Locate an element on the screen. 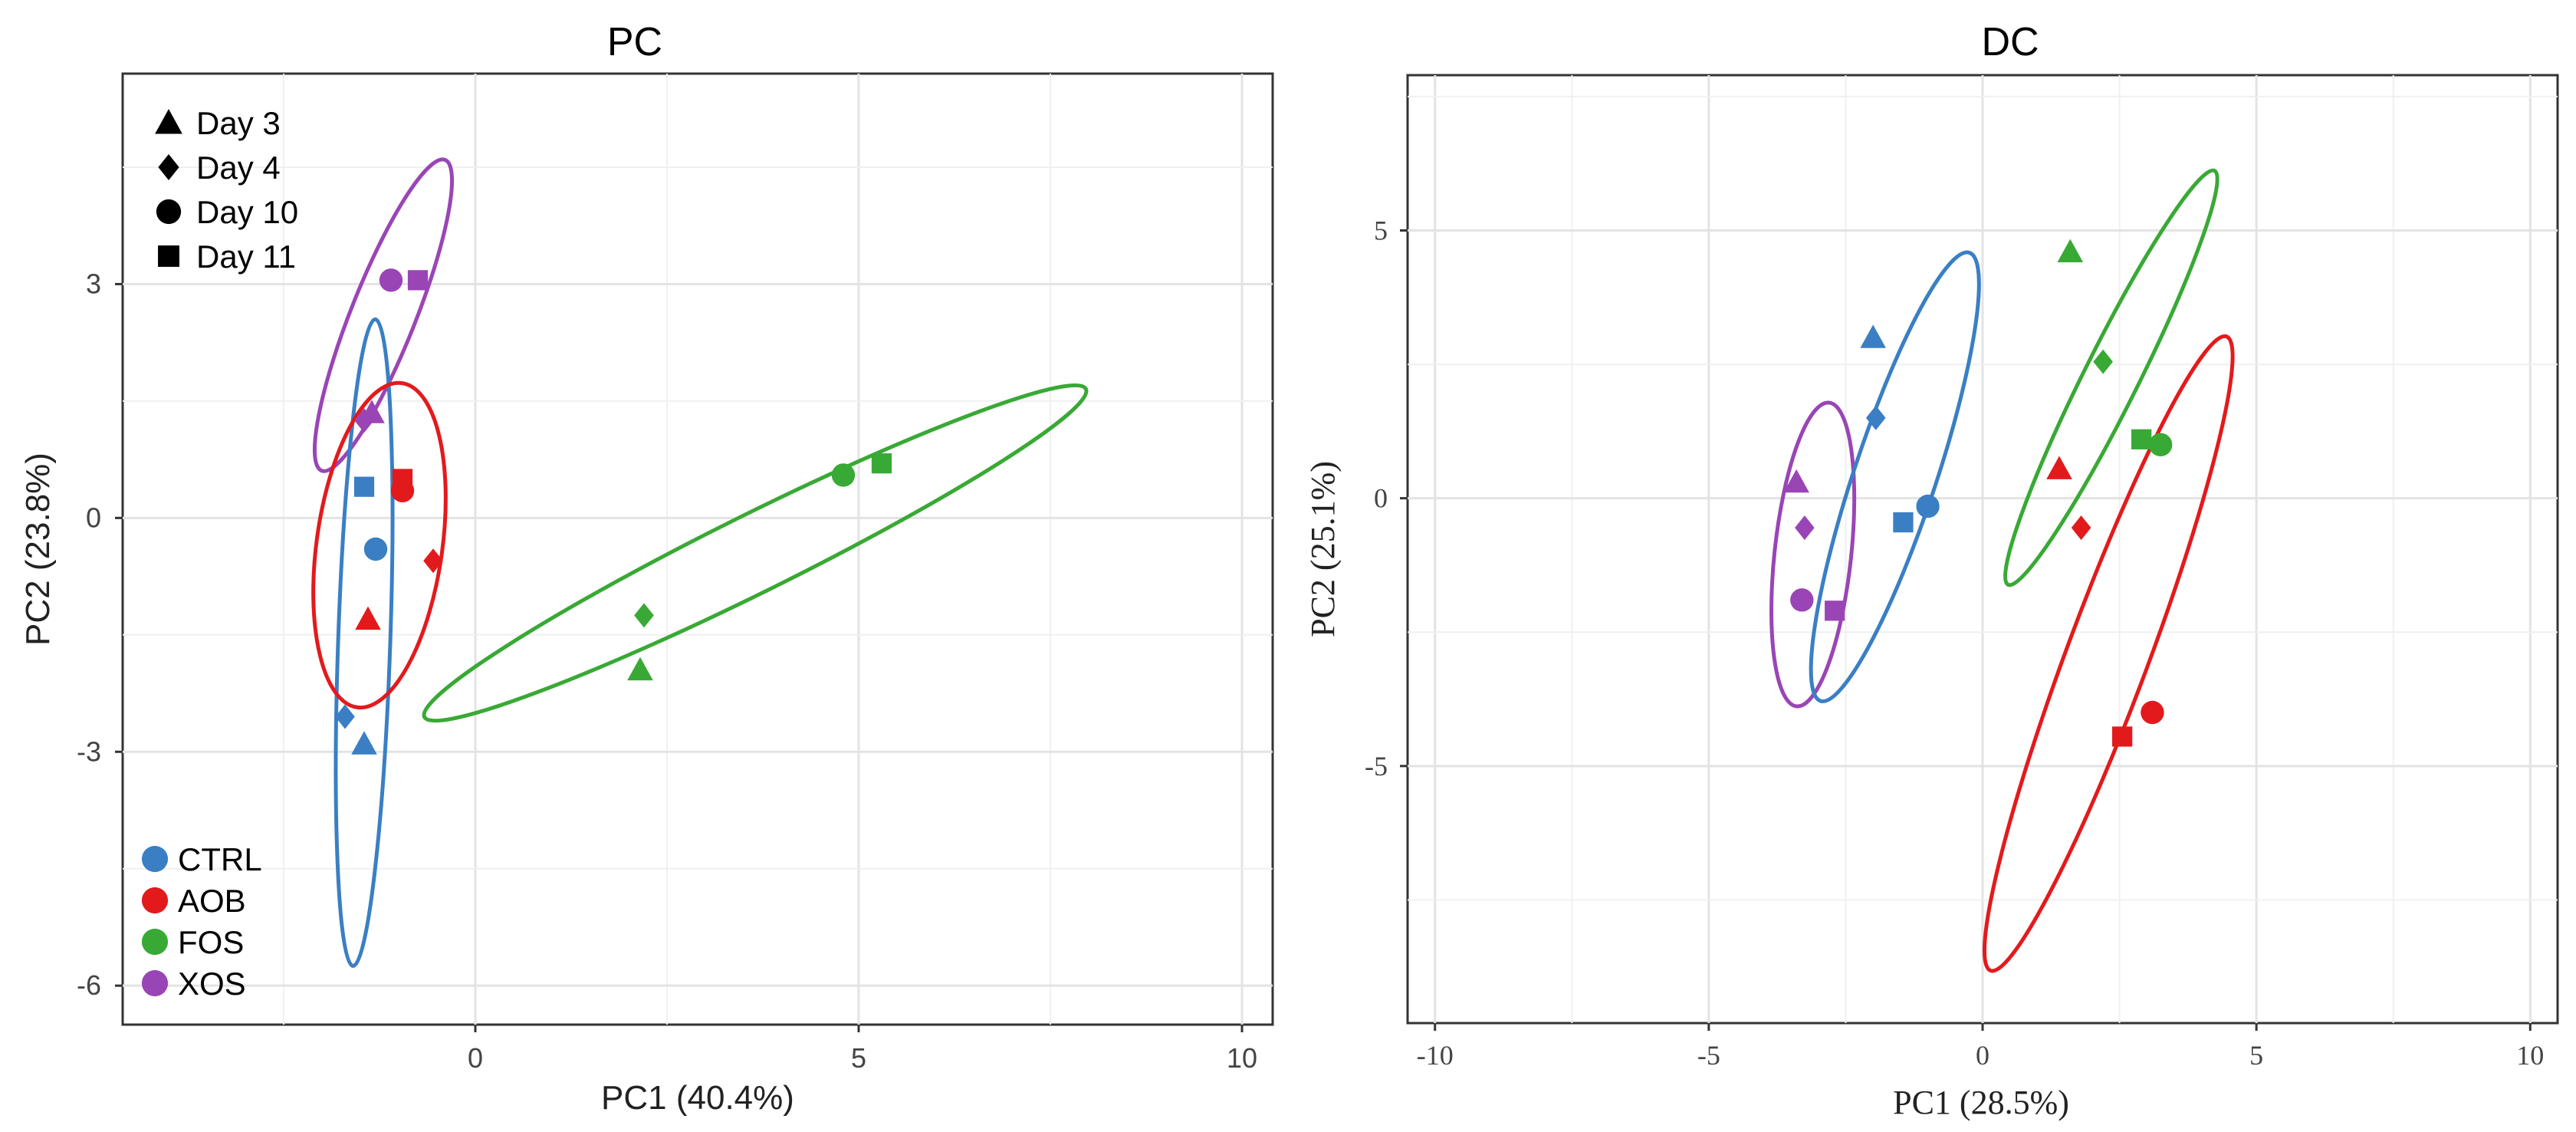 This screenshot has width=2576, height=1132. pc-y-axis-label: PC2 (23.8%) is located at coordinates (38, 549).